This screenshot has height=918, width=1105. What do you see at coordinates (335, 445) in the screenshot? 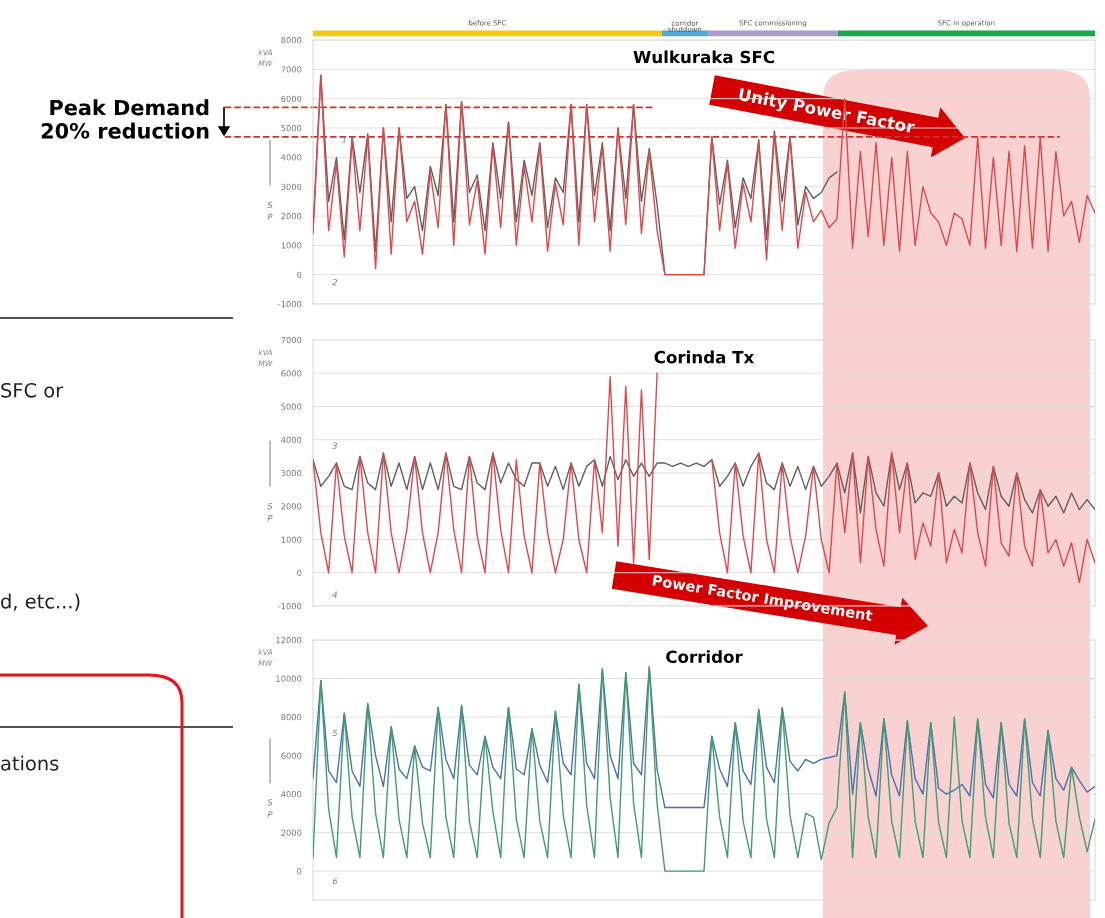
I see `annotation: 3` at bounding box center [335, 445].